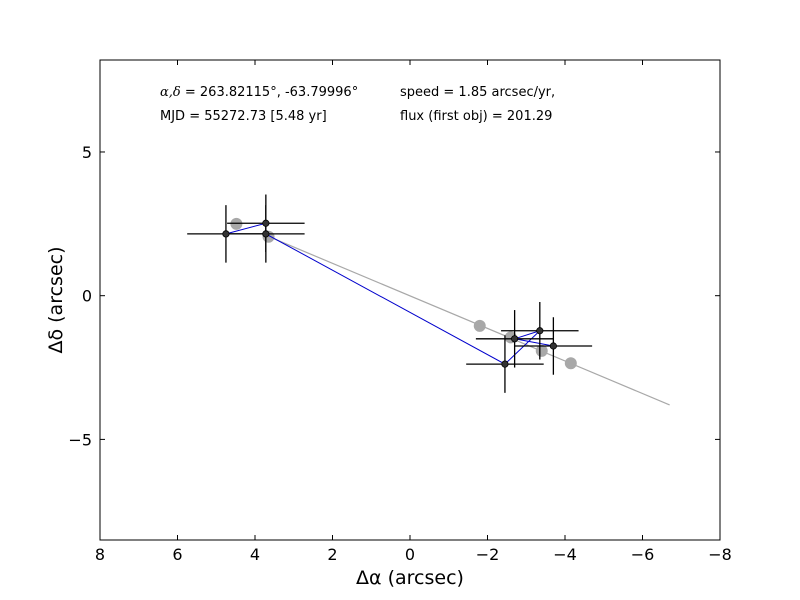 The height and width of the screenshot is (600, 800). I want to click on annotation-coordinates: α,δ = 263.82115°, -63.79996°, so click(259, 92).